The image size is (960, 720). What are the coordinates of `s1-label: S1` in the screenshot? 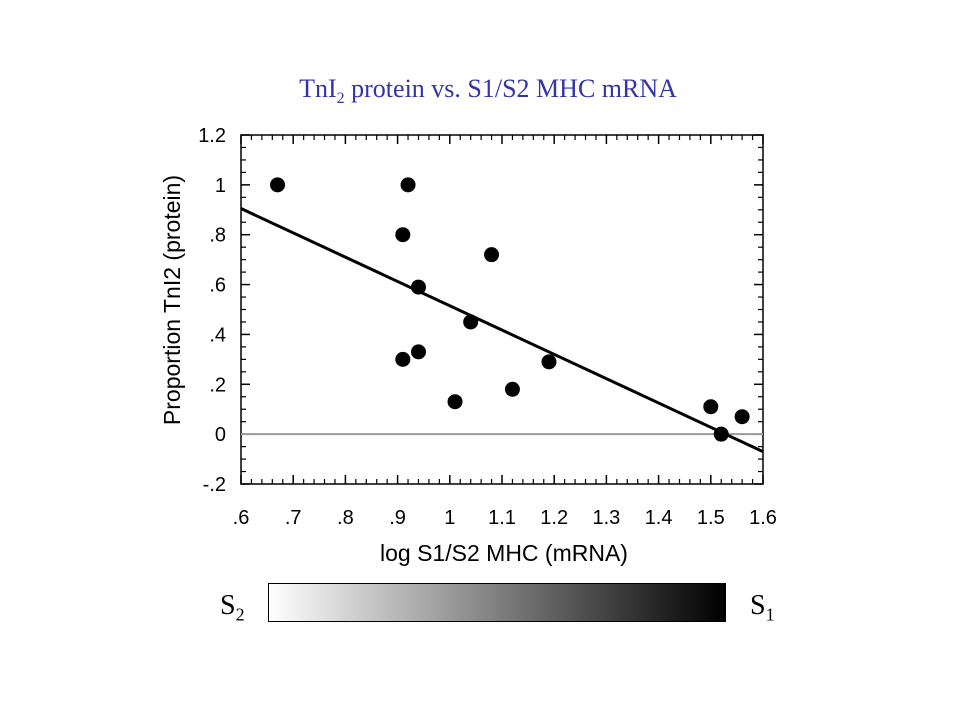 It's located at (762, 608).